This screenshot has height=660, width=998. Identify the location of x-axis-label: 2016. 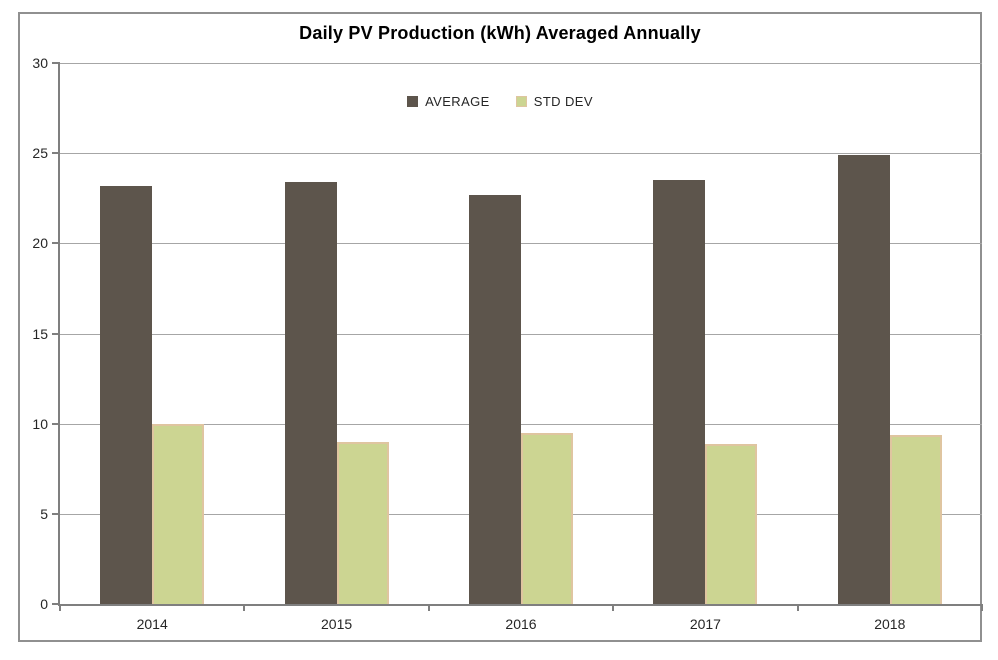
(521, 624).